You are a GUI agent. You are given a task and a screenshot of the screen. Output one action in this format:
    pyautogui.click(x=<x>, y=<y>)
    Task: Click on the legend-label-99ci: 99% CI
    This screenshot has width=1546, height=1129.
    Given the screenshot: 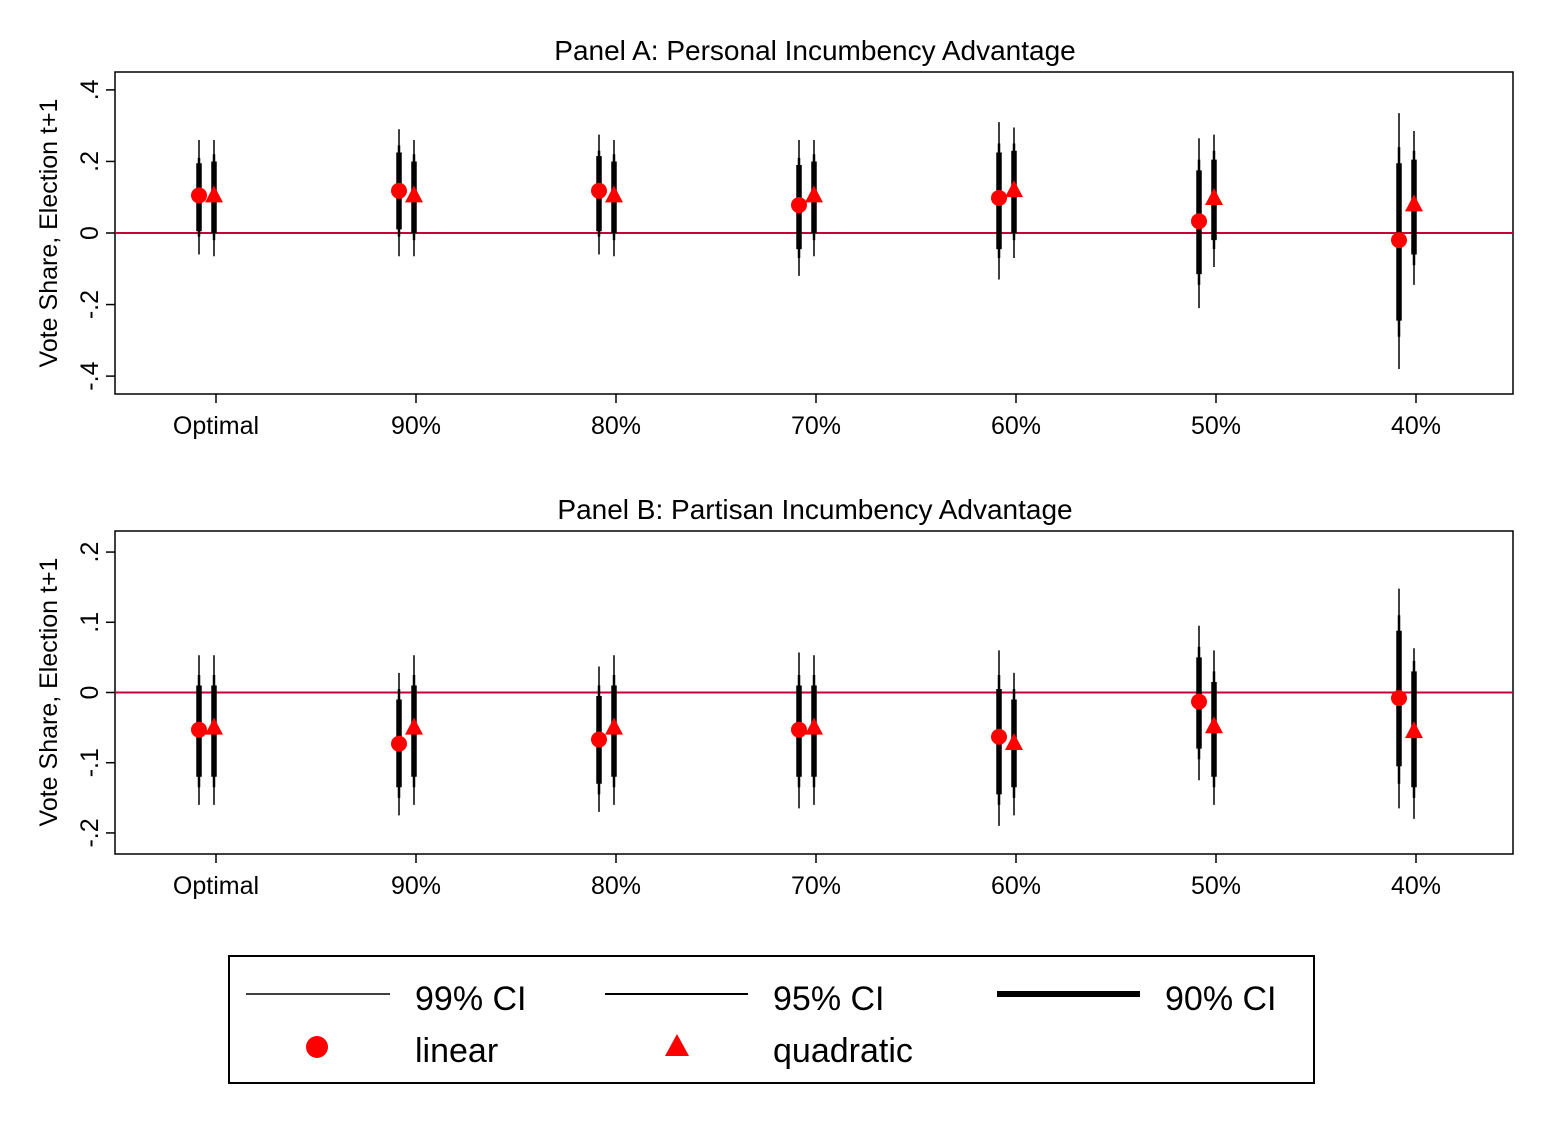 What is the action you would take?
    pyautogui.click(x=471, y=999)
    